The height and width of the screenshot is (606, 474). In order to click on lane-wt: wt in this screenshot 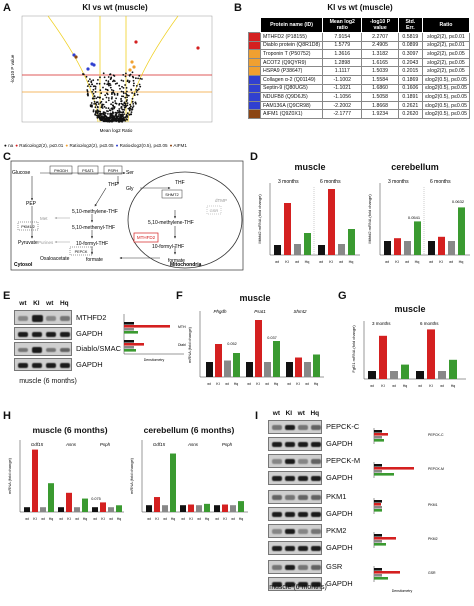, I will do `click(23, 303)`.